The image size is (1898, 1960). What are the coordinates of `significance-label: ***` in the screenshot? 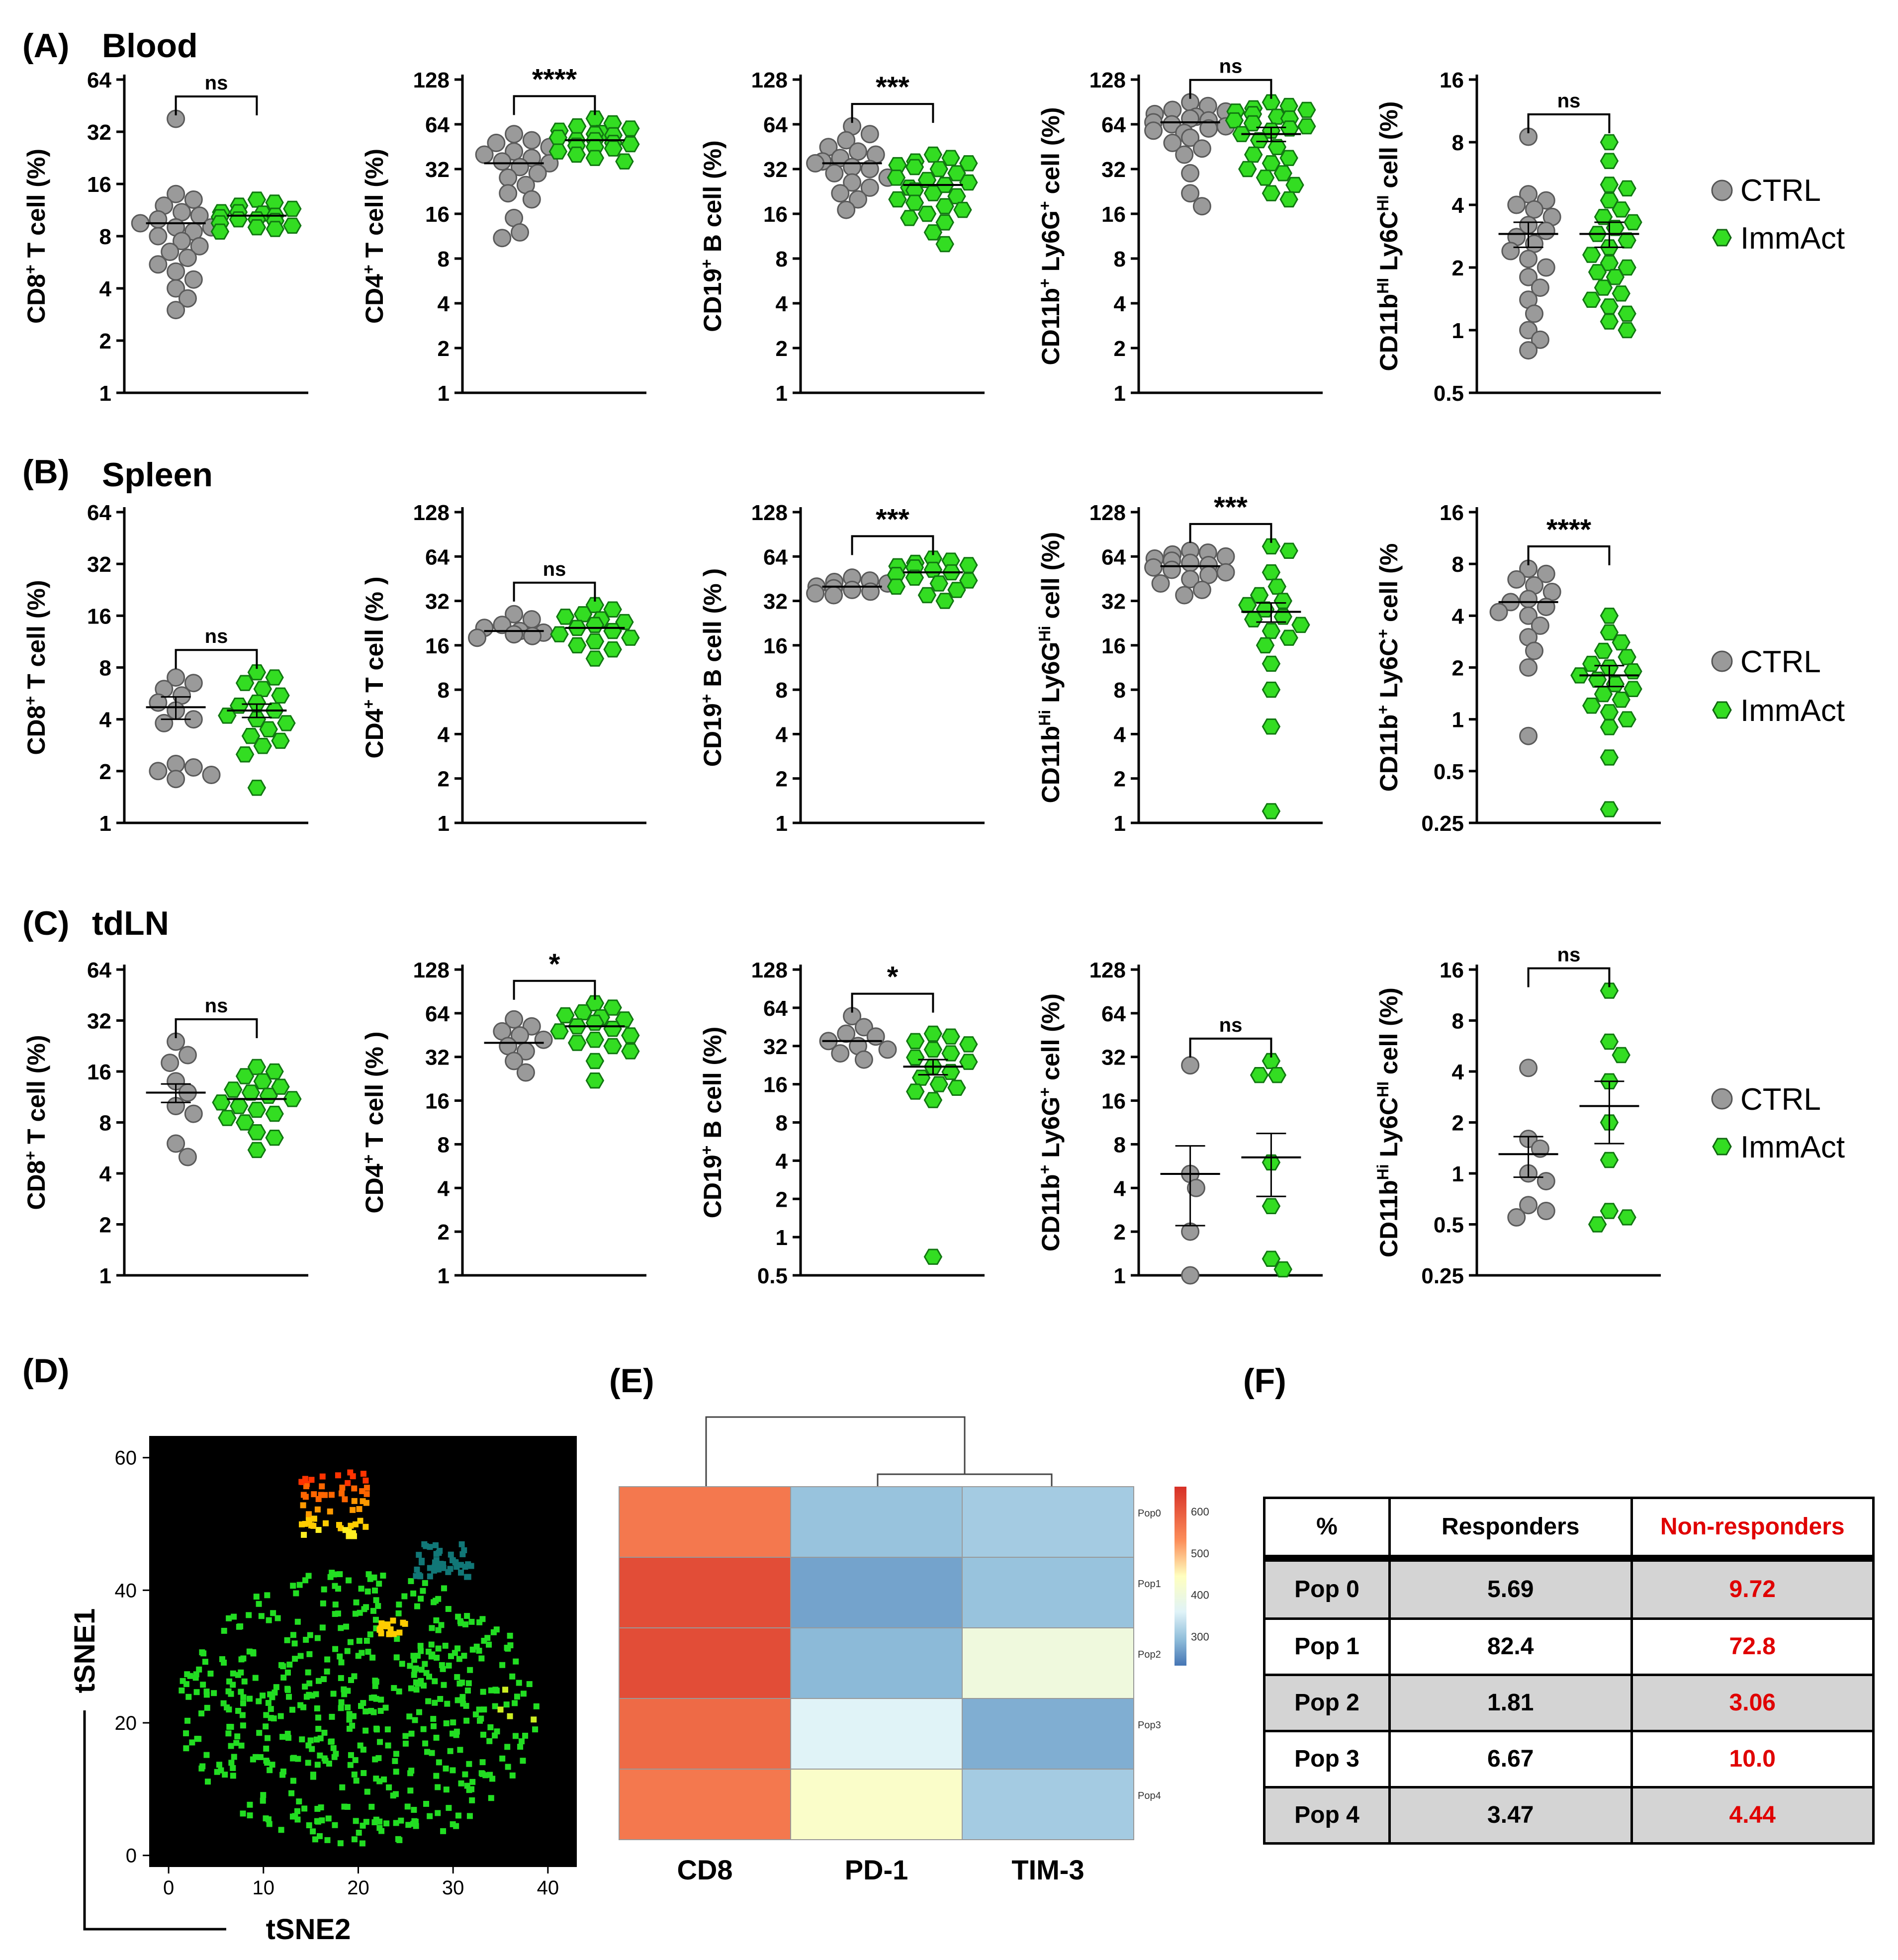 It's located at (893, 87).